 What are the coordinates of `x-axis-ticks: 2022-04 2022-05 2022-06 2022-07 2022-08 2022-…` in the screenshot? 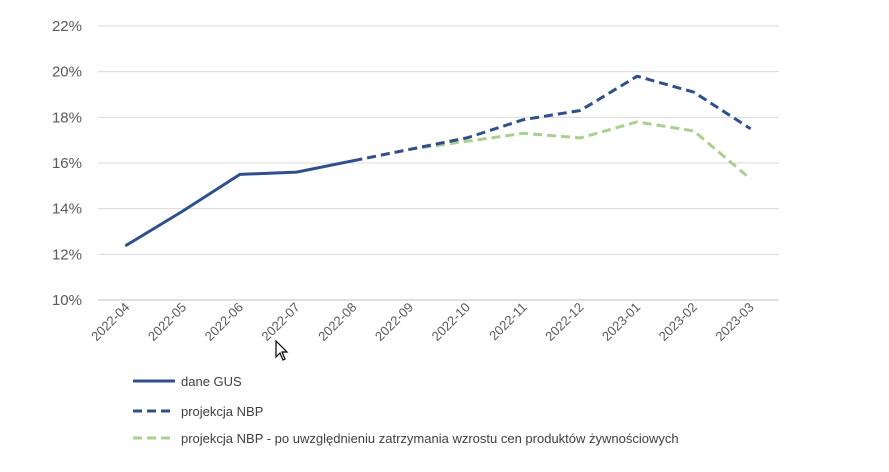 It's located at (422, 322).